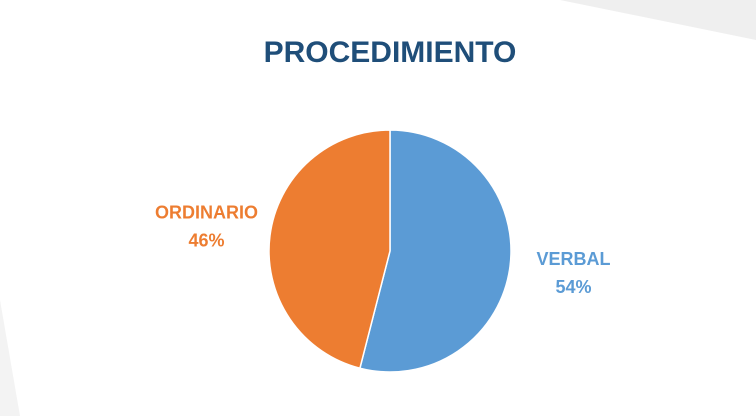 The image size is (756, 416). What do you see at coordinates (206, 241) in the screenshot?
I see `slice-value-label: 46%` at bounding box center [206, 241].